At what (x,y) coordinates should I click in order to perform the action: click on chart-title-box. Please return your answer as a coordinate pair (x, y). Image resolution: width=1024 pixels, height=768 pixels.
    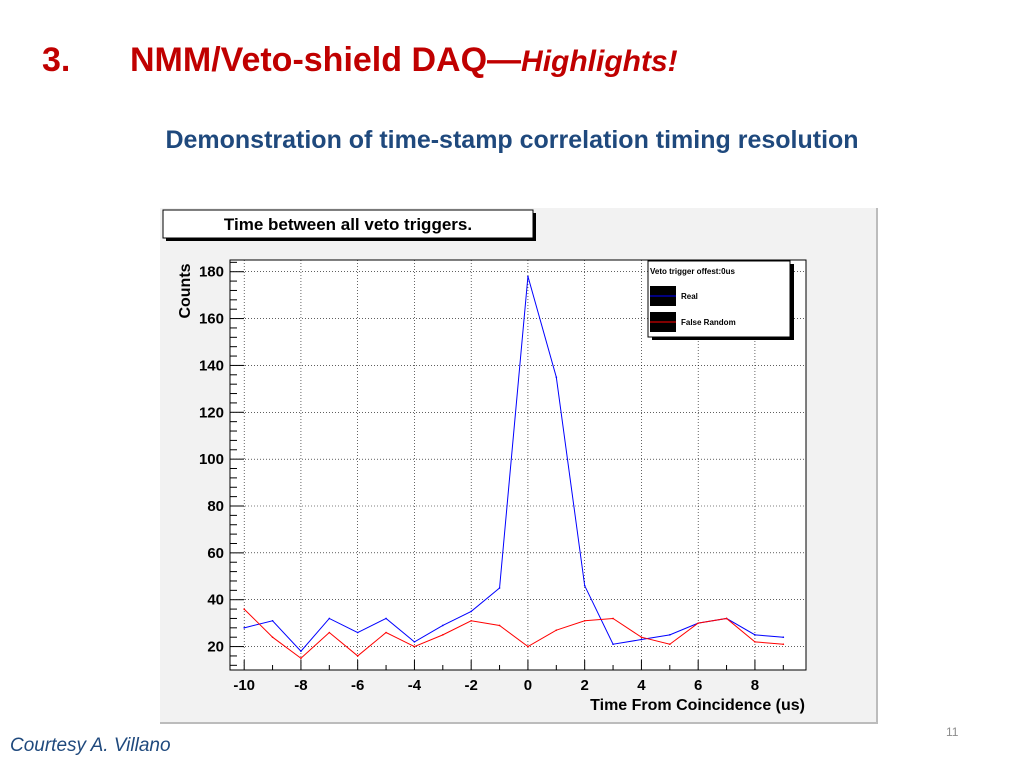
    Looking at the image, I should click on (348, 224).